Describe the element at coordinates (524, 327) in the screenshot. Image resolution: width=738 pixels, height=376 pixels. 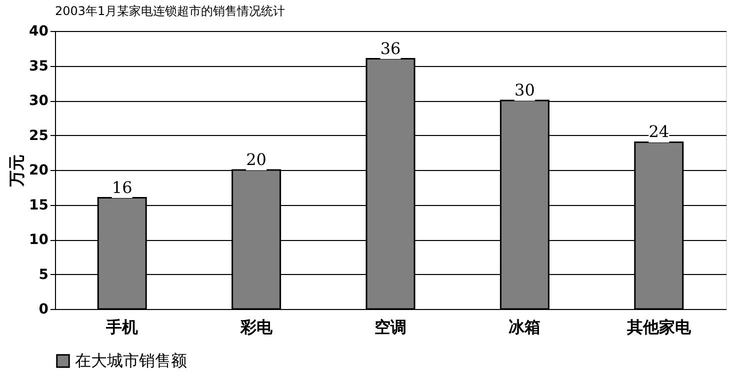
I see `x-tick-label: 冰箱` at that location.